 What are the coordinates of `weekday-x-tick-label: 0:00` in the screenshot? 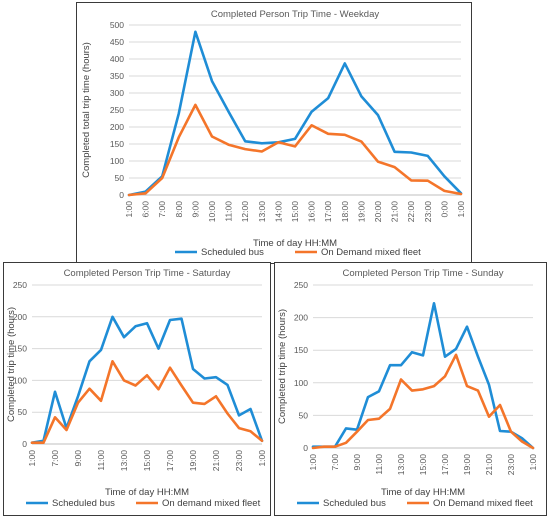 It's located at (444, 209).